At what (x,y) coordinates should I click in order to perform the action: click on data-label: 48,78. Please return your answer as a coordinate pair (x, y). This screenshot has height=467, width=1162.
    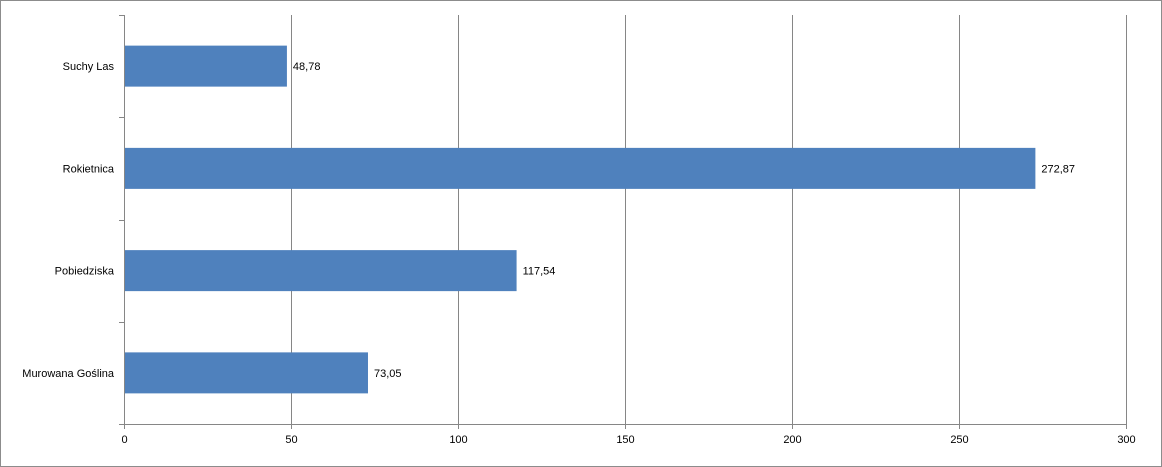
    Looking at the image, I should click on (307, 67).